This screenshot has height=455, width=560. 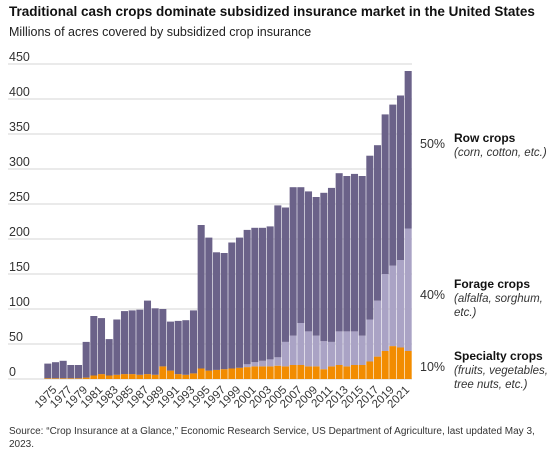 What do you see at coordinates (255, 295) in the screenshot?
I see `bar-row-2002` at bounding box center [255, 295].